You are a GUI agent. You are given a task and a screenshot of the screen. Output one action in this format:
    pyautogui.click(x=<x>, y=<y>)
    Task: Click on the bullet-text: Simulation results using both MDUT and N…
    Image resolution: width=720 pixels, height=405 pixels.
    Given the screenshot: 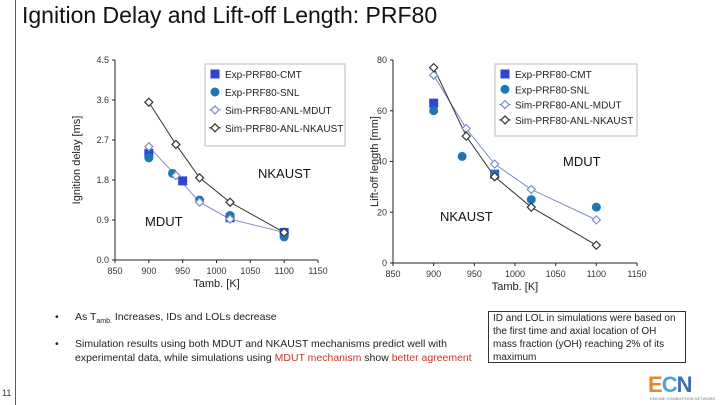 What is the action you would take?
    pyautogui.click(x=275, y=351)
    